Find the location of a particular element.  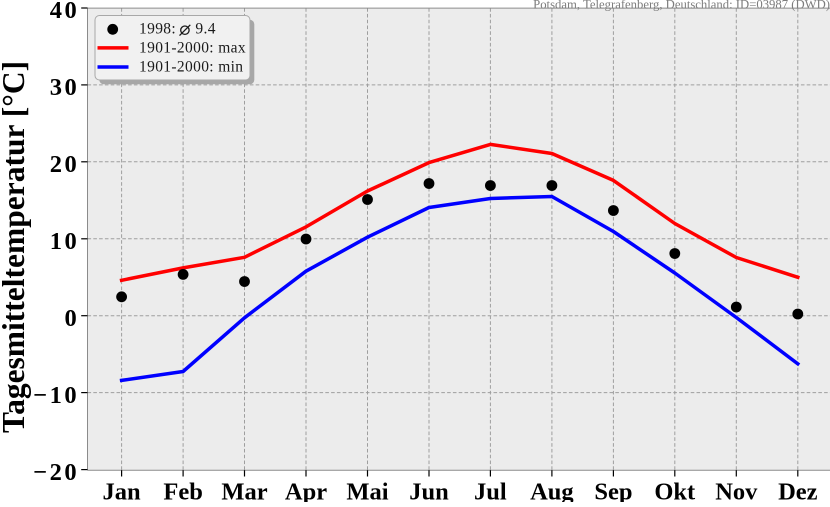

svg-text: −10 is located at coordinates (56, 395).